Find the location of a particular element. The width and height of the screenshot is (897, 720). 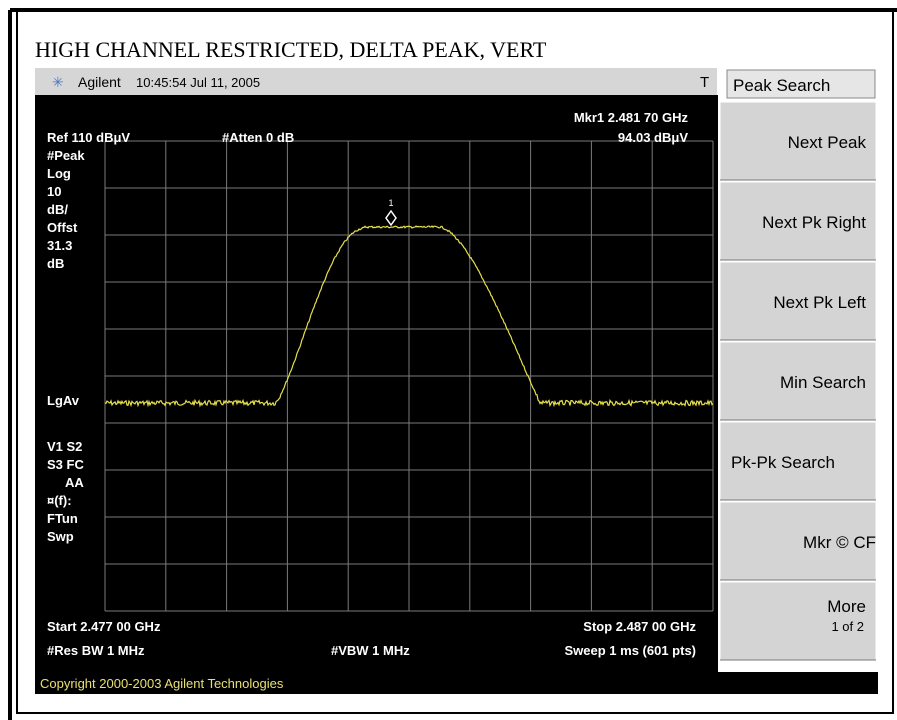

status-label: FTun is located at coordinates (62, 518).